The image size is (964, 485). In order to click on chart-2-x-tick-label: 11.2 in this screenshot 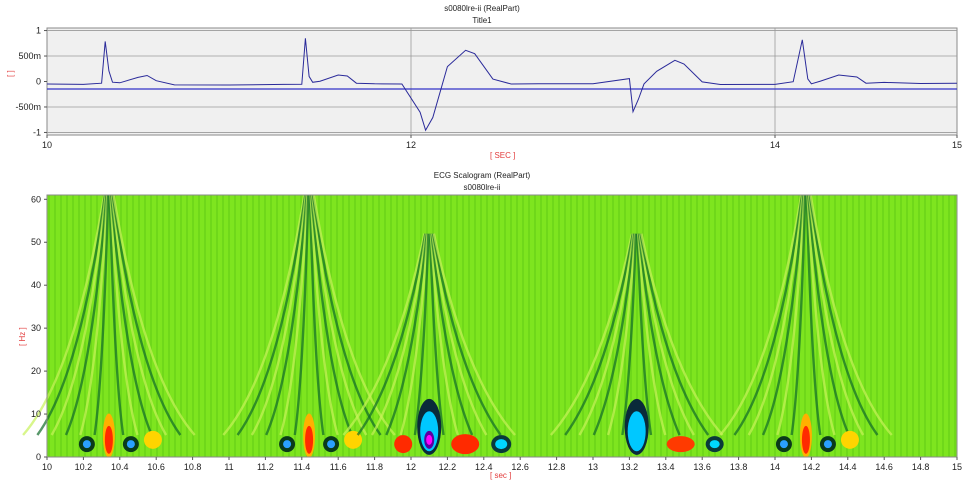, I will do `click(265, 467)`.